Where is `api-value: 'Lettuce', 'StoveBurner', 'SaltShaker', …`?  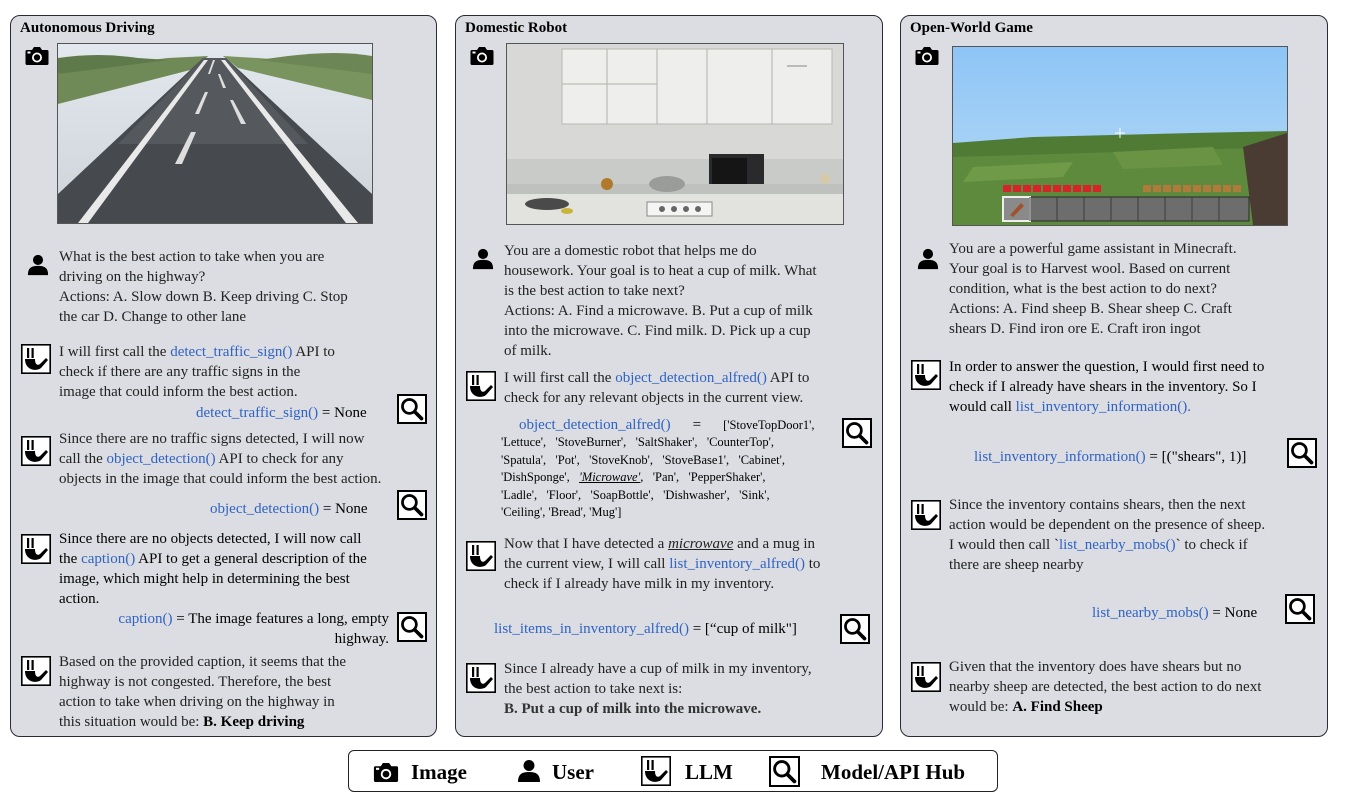
api-value: 'Lettuce', 'StoveBurner', 'SaltShaker', … is located at coordinates (637, 442).